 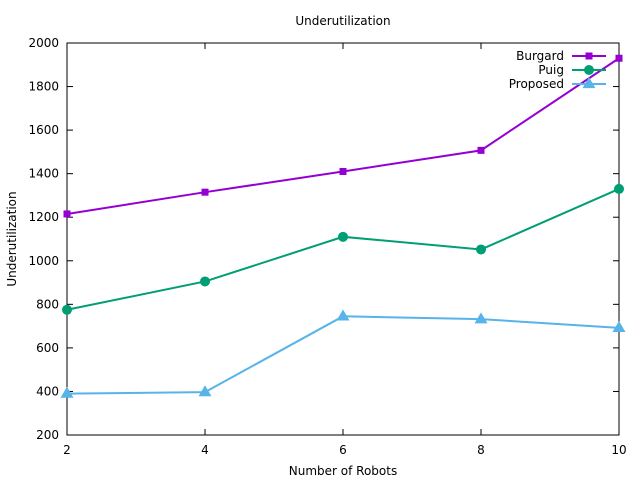 I want to click on y-tick-label: 800, so click(x=47, y=304).